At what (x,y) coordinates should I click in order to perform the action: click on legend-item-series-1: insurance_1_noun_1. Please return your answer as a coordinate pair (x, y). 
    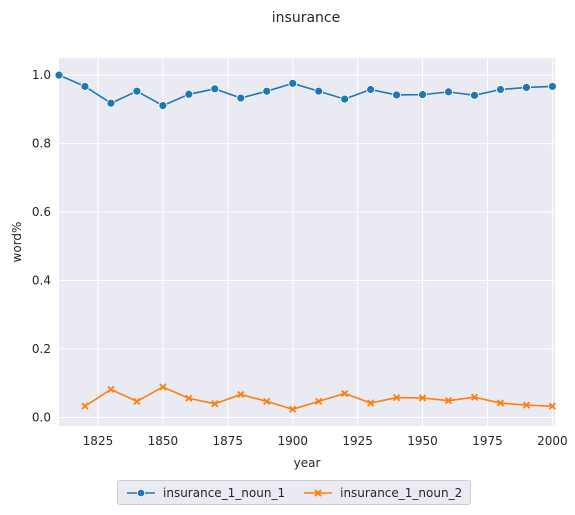
    Looking at the image, I should click on (205, 493).